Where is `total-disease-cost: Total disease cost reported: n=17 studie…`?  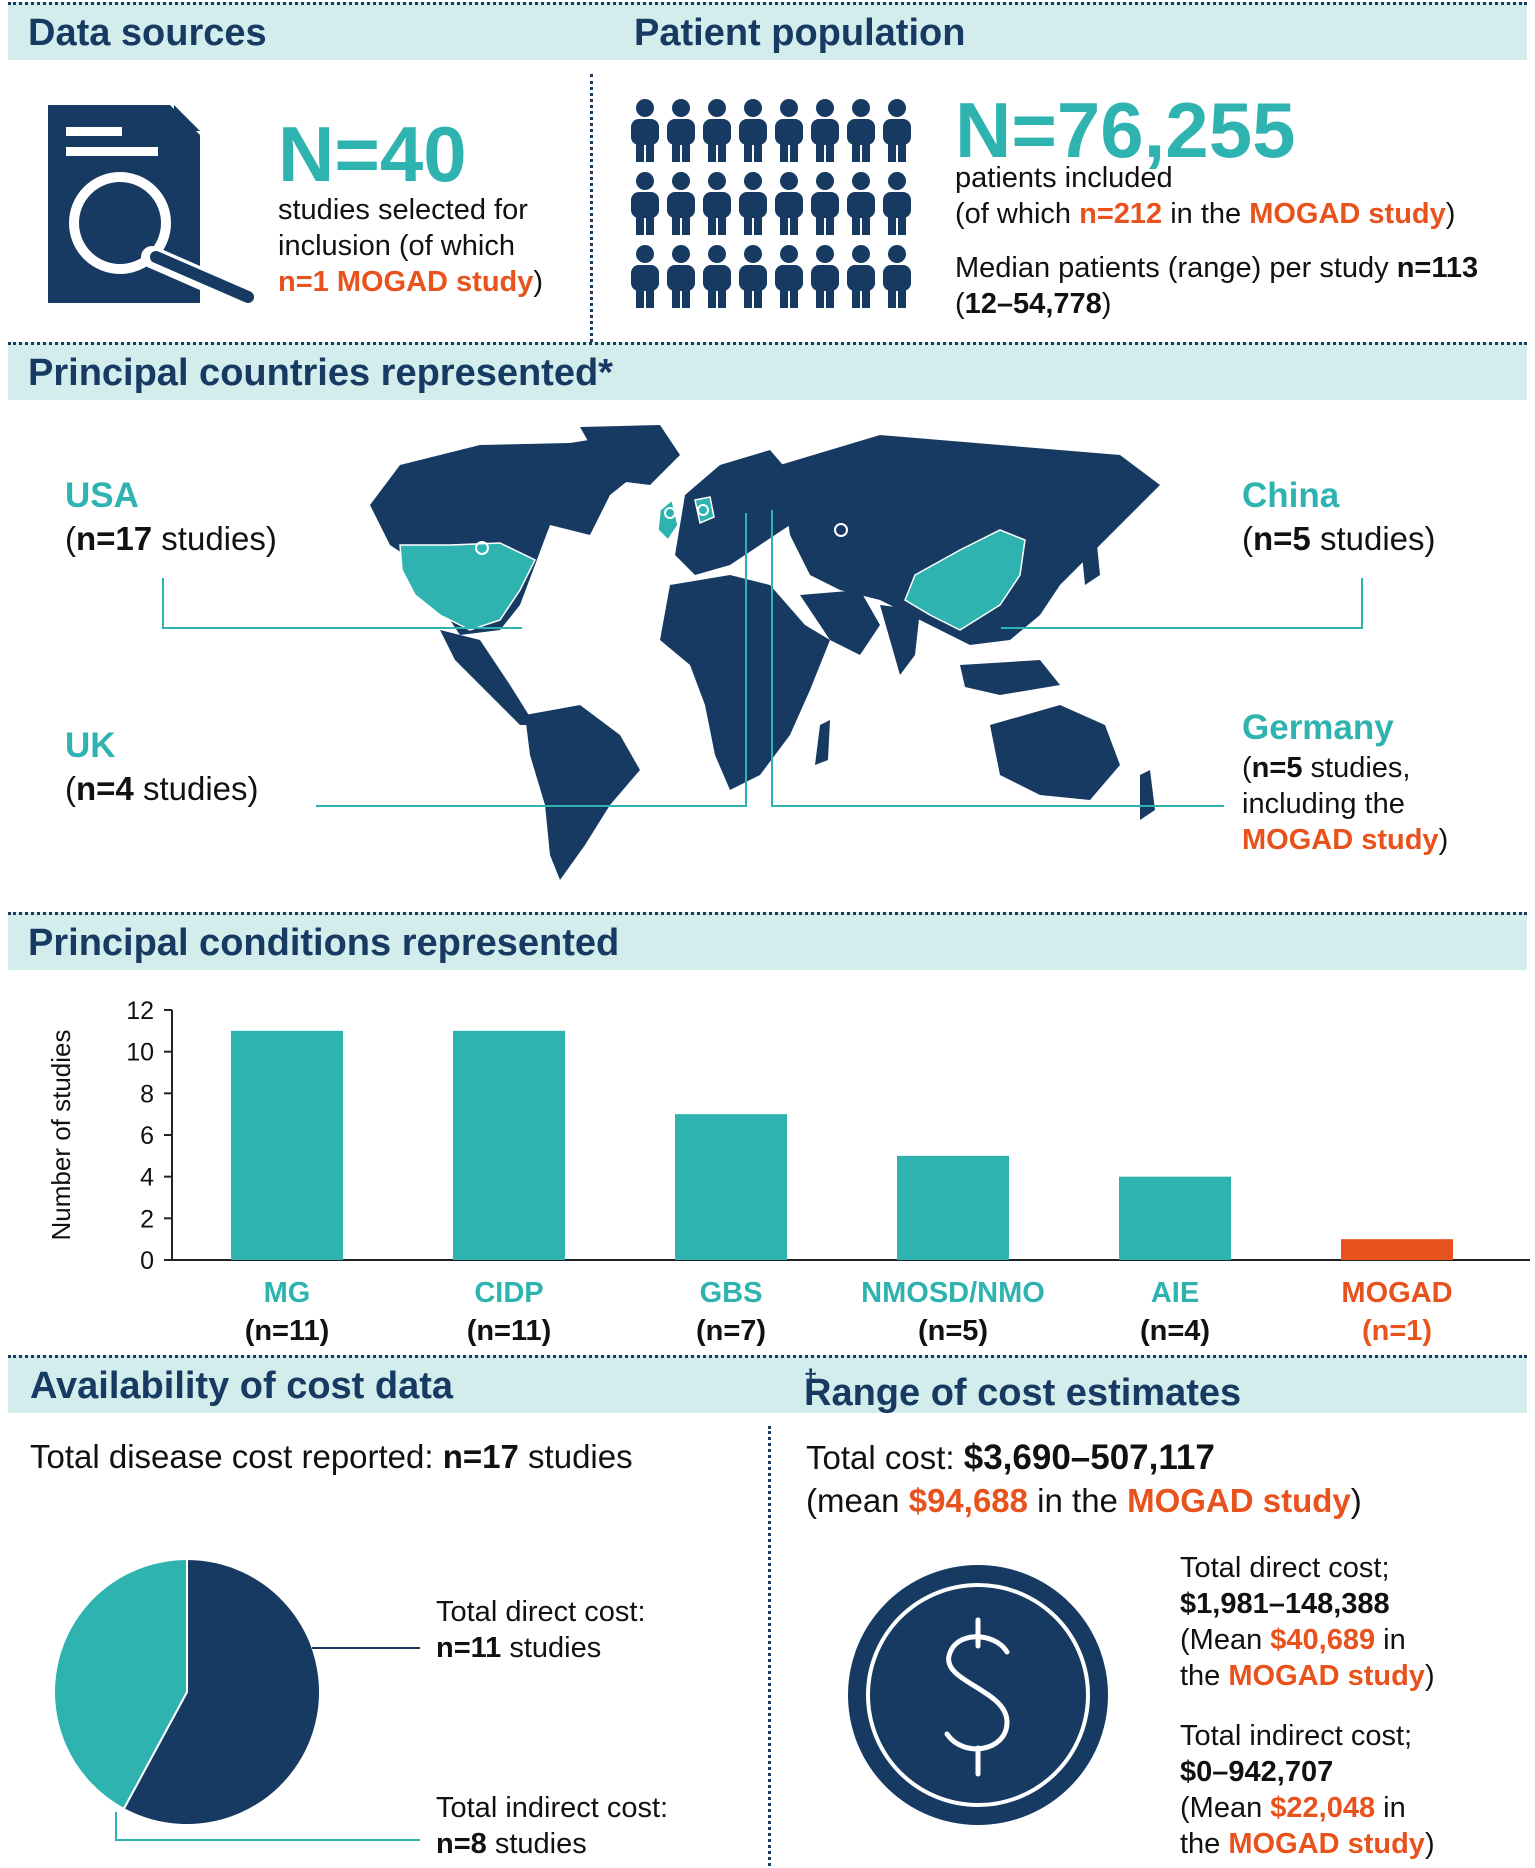
total-disease-cost: Total disease cost reported: n=17 studie… is located at coordinates (331, 1457).